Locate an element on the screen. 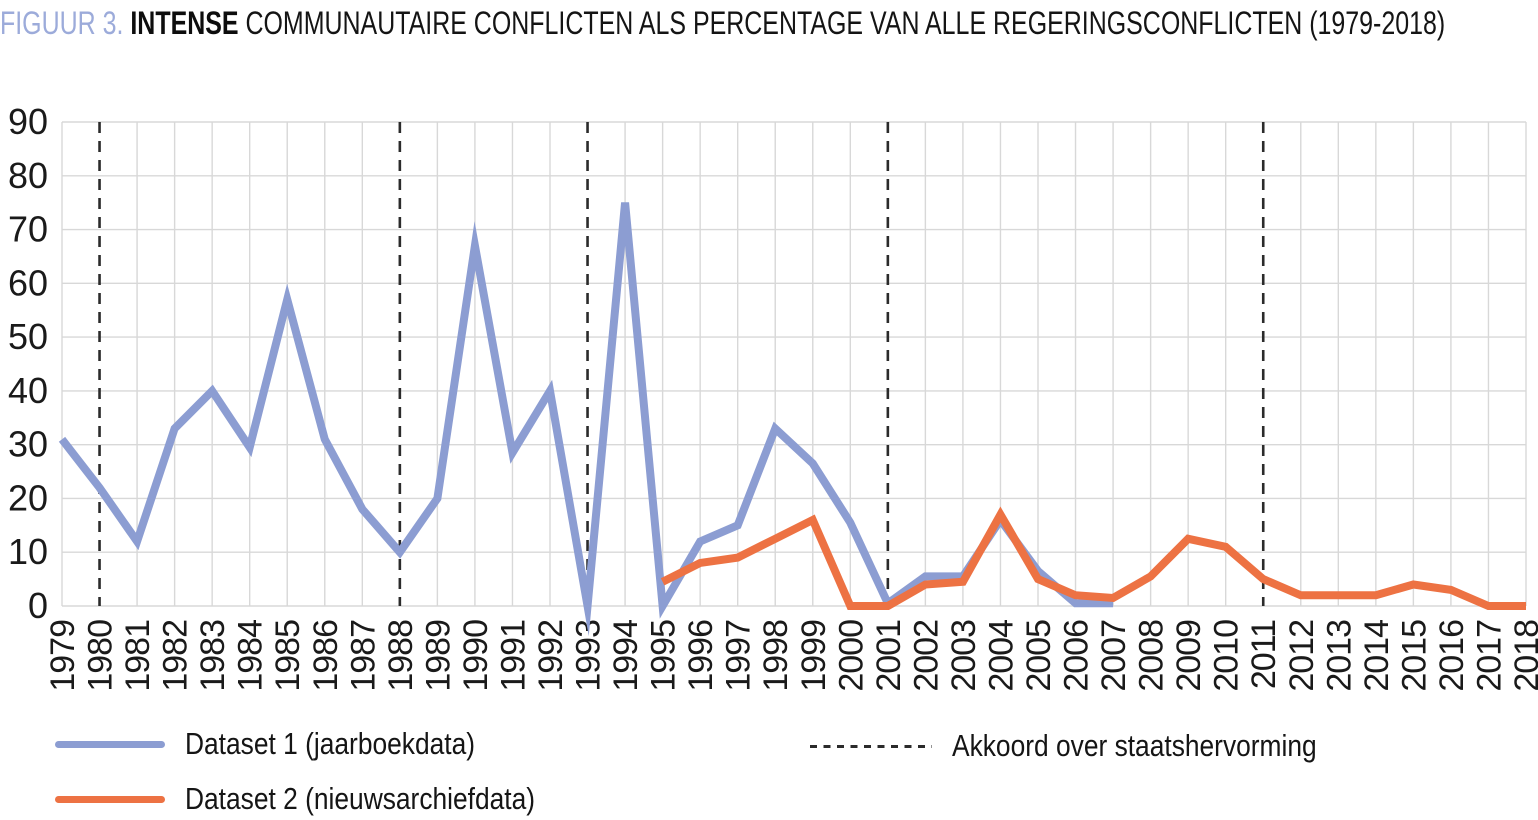 The height and width of the screenshot is (820, 1538). x-tick-label-1984: 1984 is located at coordinates (251, 656).